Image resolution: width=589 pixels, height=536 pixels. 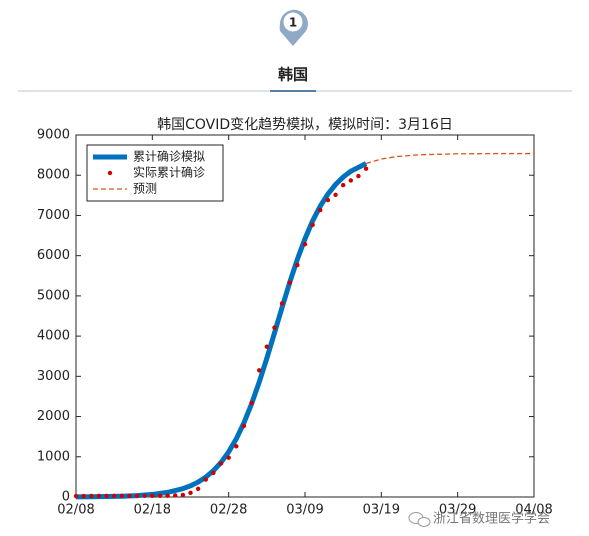 I want to click on badge: 1, so click(x=293, y=23).